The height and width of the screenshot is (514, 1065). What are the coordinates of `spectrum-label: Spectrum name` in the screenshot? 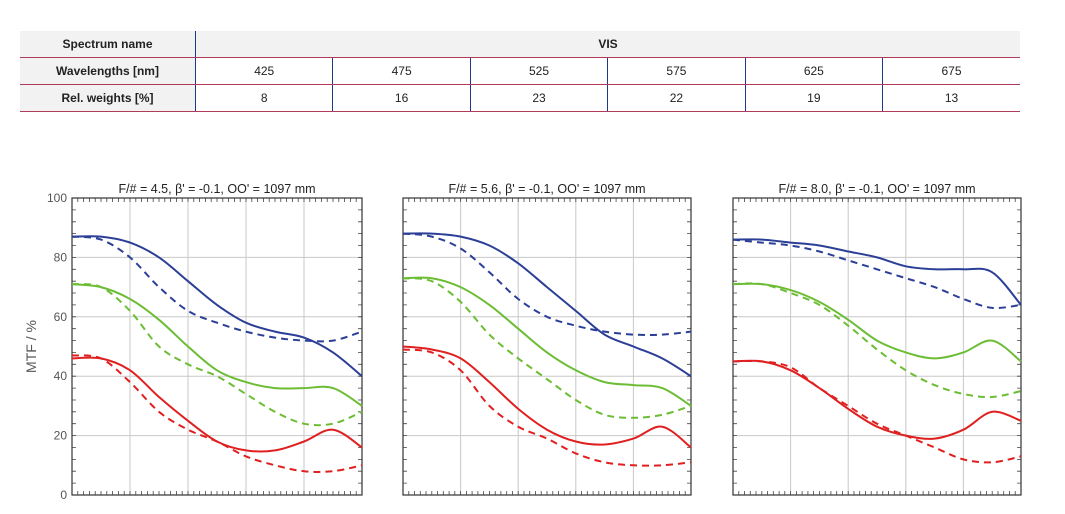 It's located at (108, 44).